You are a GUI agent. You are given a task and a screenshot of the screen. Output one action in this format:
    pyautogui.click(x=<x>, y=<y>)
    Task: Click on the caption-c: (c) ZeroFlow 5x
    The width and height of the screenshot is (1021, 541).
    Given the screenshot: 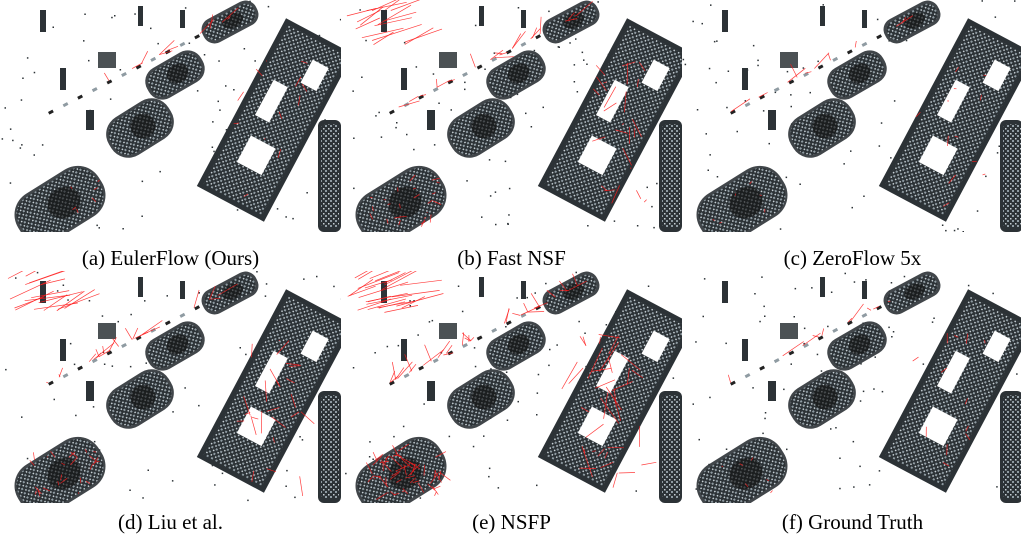 What is the action you would take?
    pyautogui.click(x=852, y=258)
    